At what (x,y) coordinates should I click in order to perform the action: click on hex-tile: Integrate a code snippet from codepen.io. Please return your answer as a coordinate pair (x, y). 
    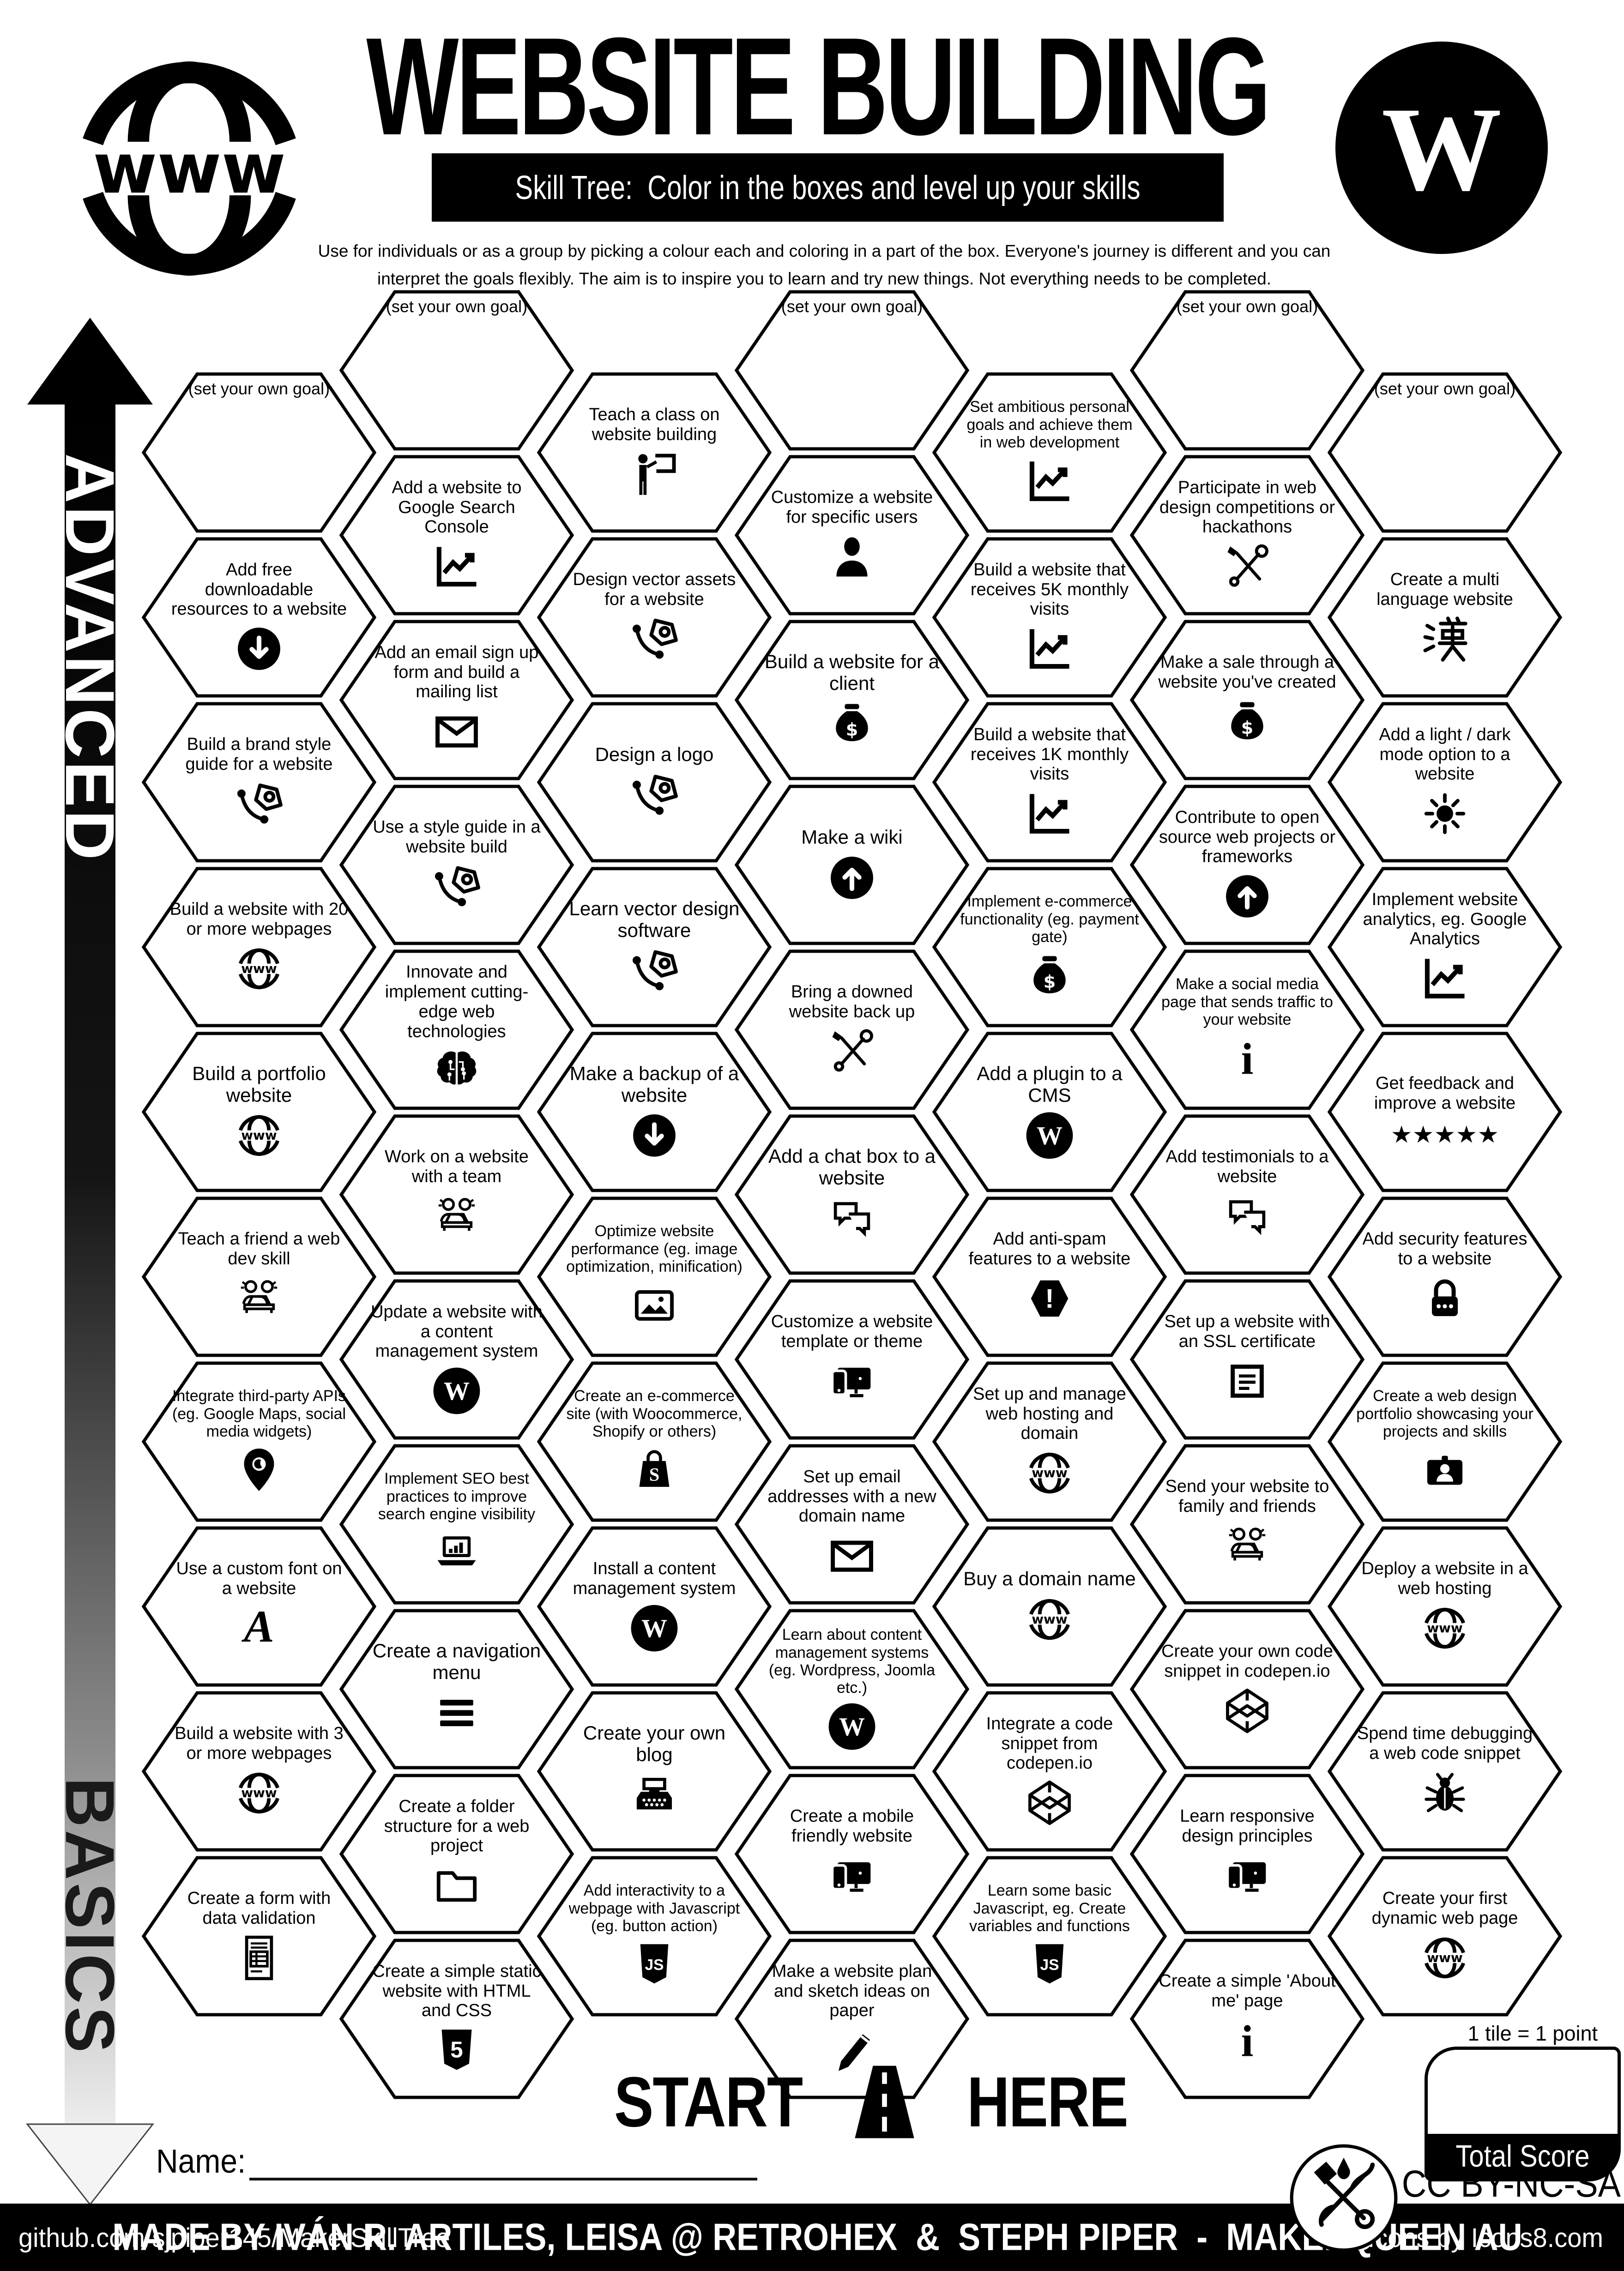
    Looking at the image, I should click on (1049, 1772).